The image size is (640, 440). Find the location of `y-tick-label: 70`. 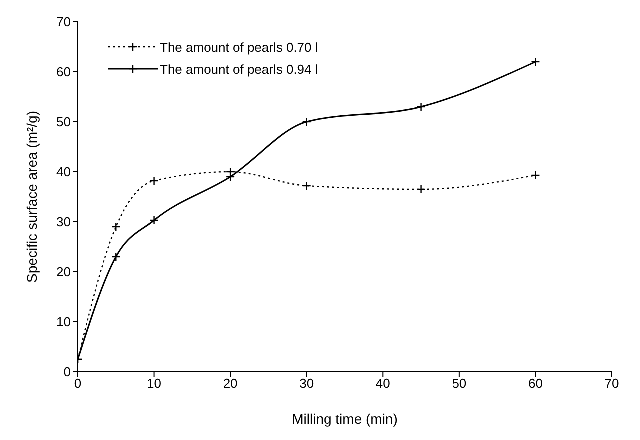

y-tick-label: 70 is located at coordinates (63, 22).